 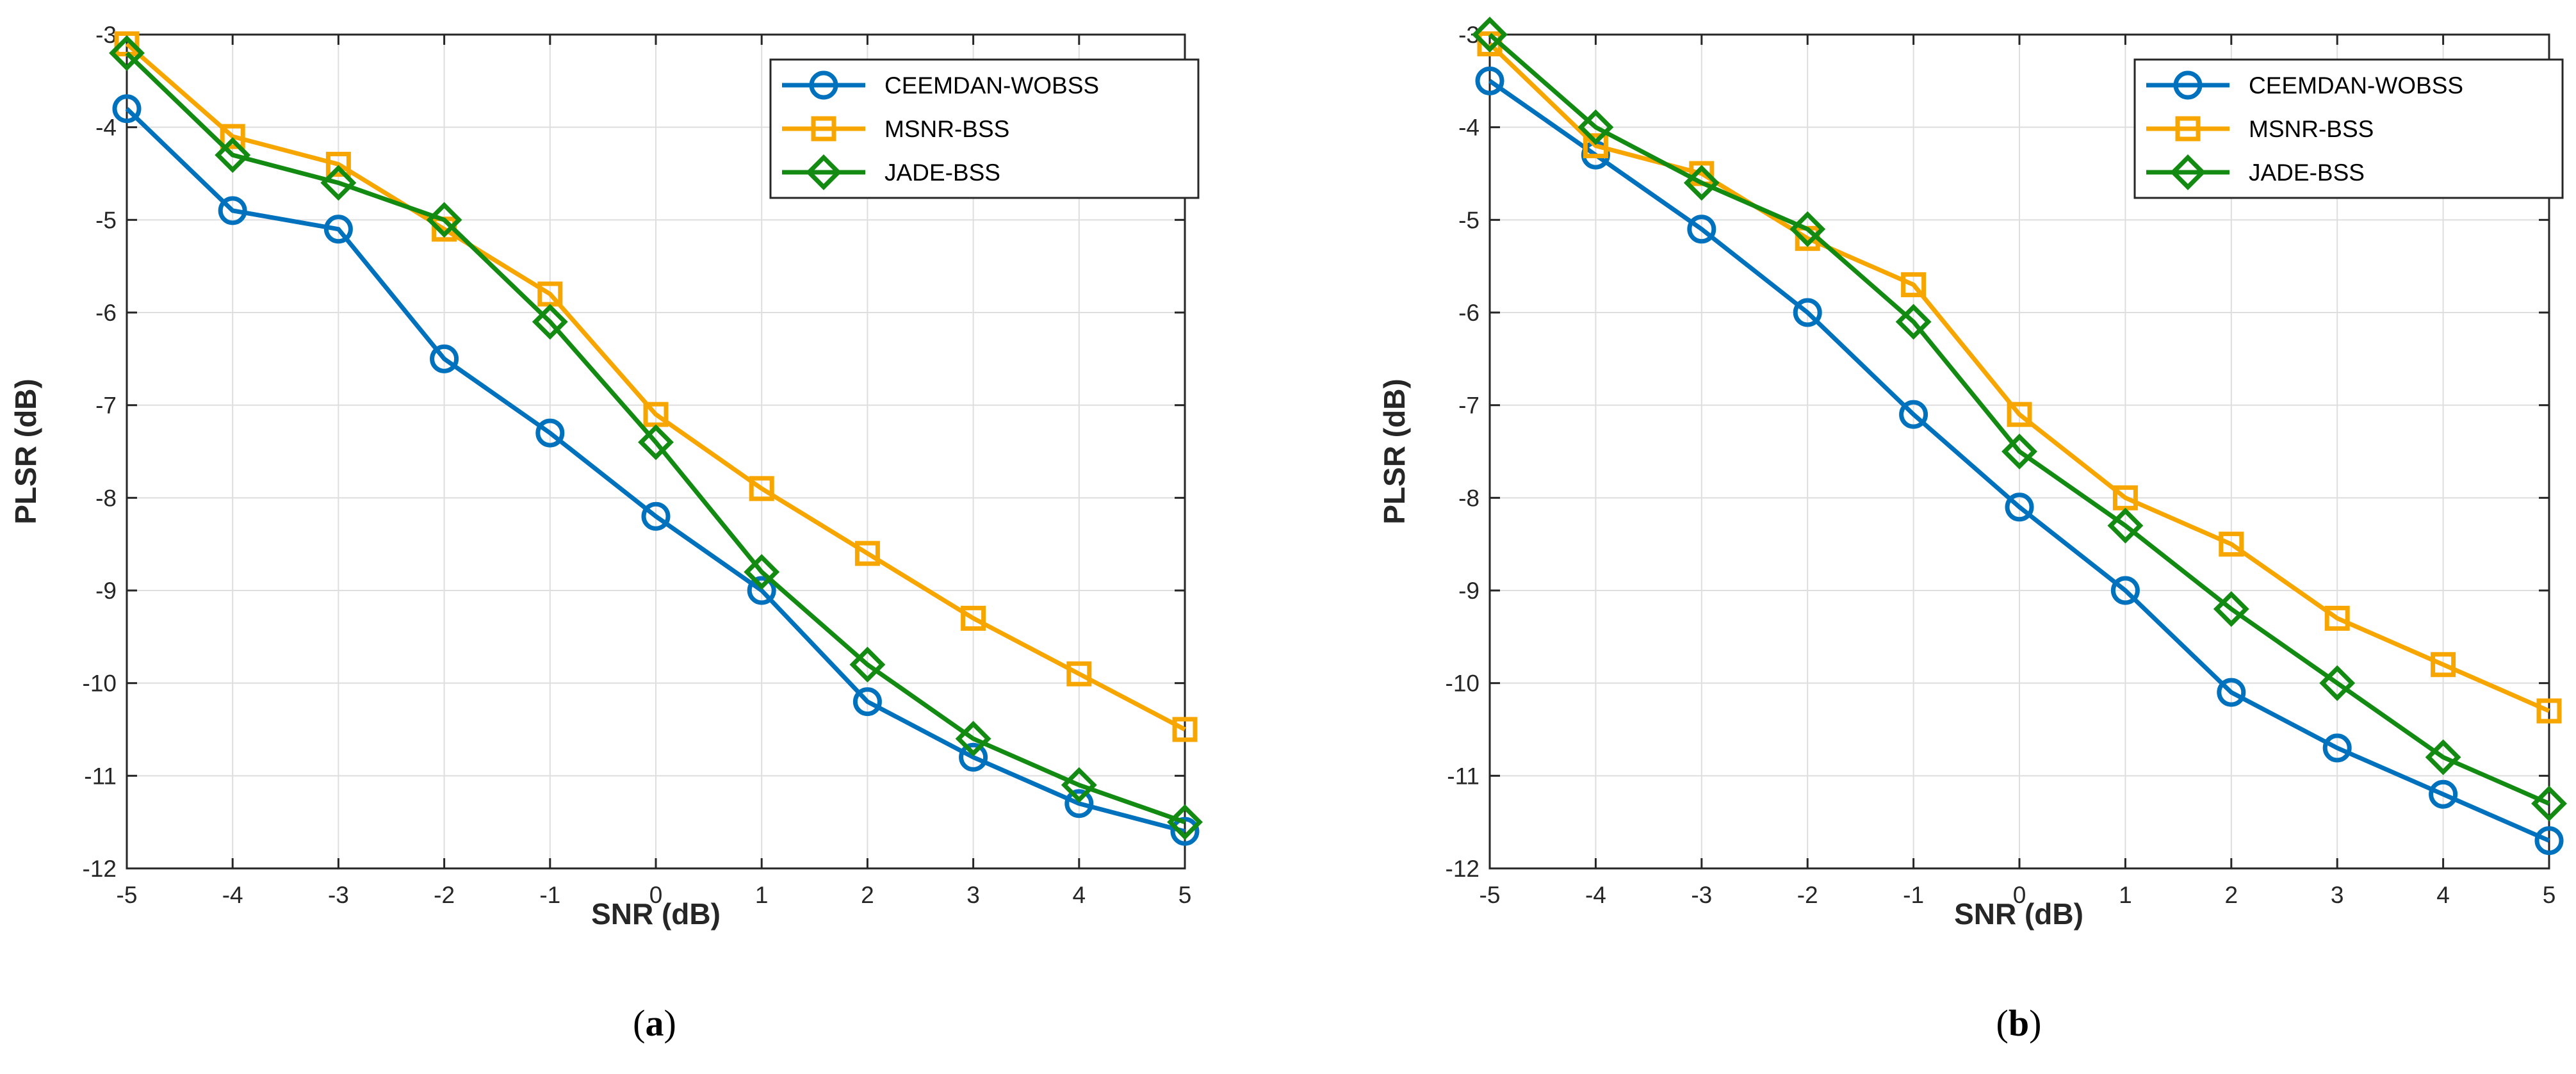 I want to click on x-tick-label: 4, so click(x=2443, y=895).